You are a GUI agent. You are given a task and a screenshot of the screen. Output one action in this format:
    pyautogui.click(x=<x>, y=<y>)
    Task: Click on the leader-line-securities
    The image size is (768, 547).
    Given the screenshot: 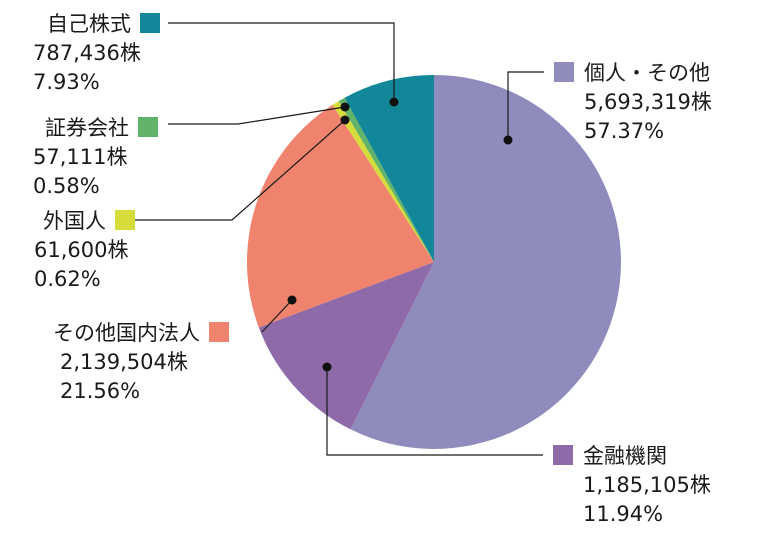 What is the action you would take?
    pyautogui.click(x=257, y=115)
    